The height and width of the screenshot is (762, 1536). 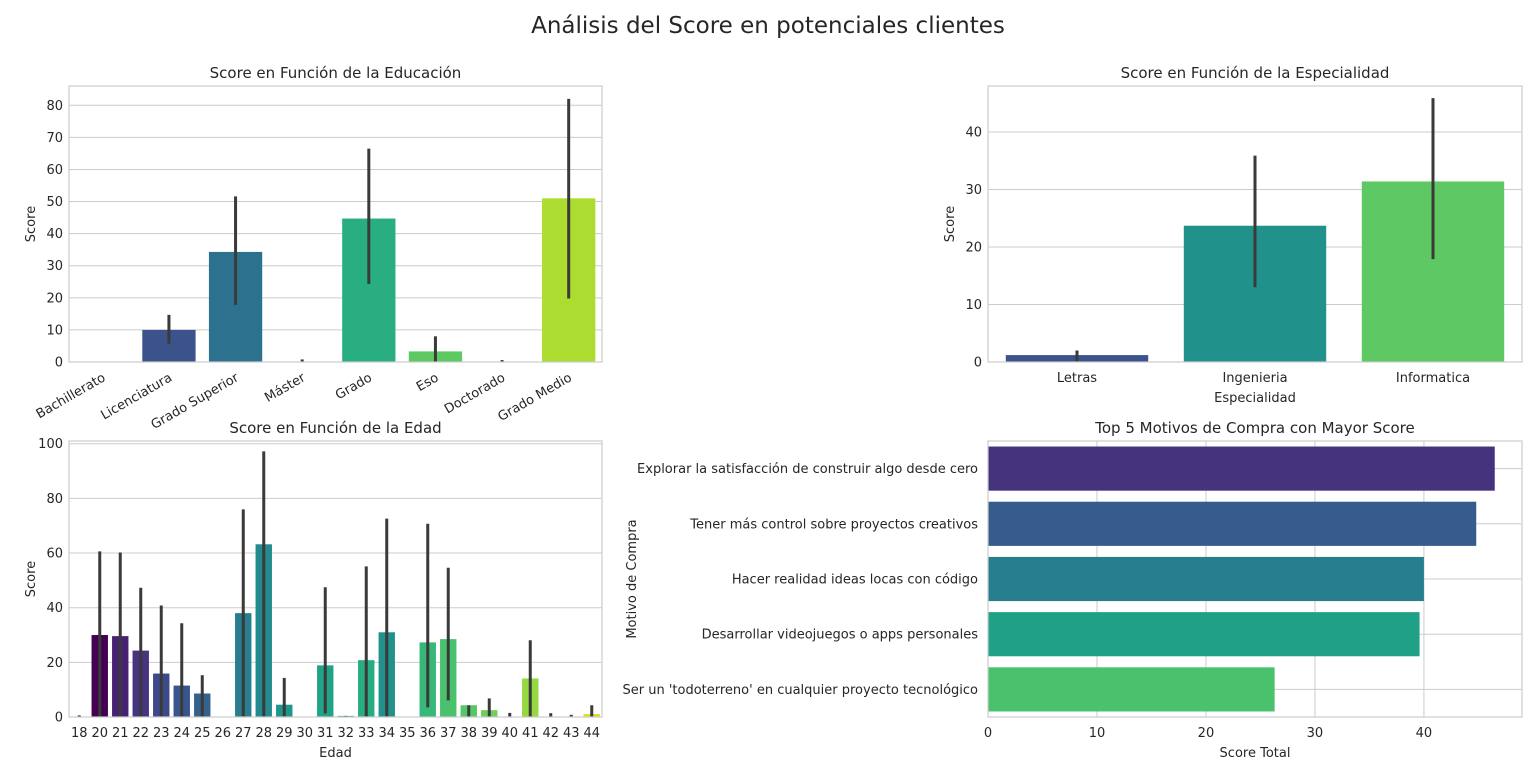 I want to click on chart-title: Score en Función de la Educación, so click(x=336, y=73).